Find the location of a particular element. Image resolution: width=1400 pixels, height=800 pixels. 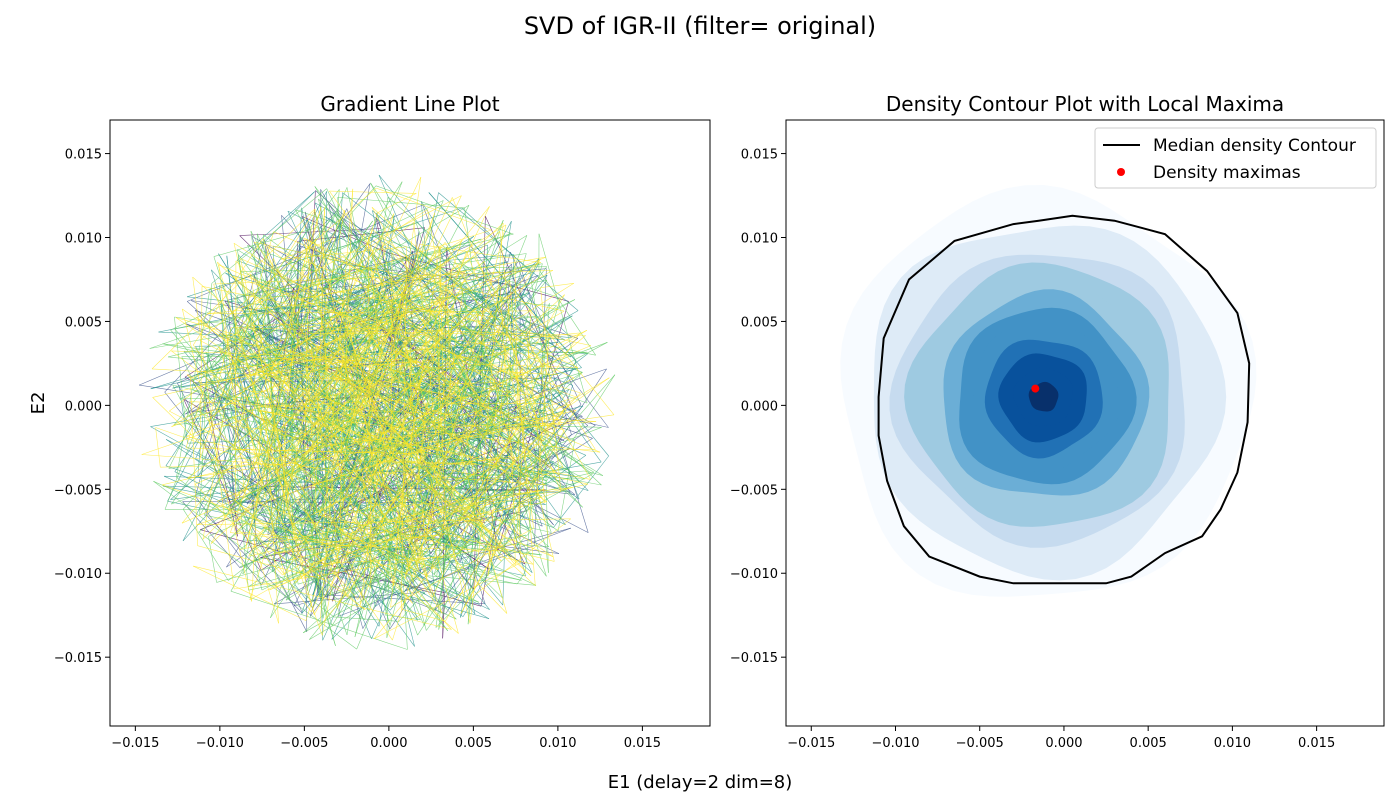

x-tick-label: −0.010 is located at coordinates (895, 743).